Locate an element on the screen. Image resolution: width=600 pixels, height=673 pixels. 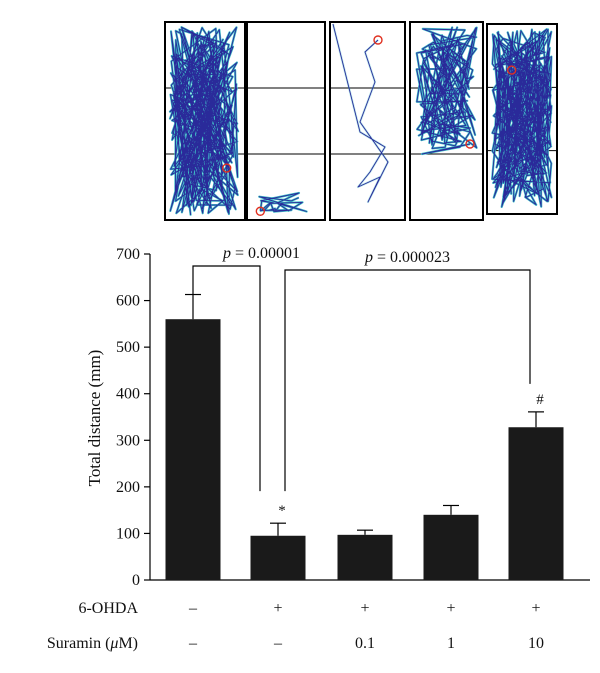
row-cell: 1 is located at coordinates (451, 643).